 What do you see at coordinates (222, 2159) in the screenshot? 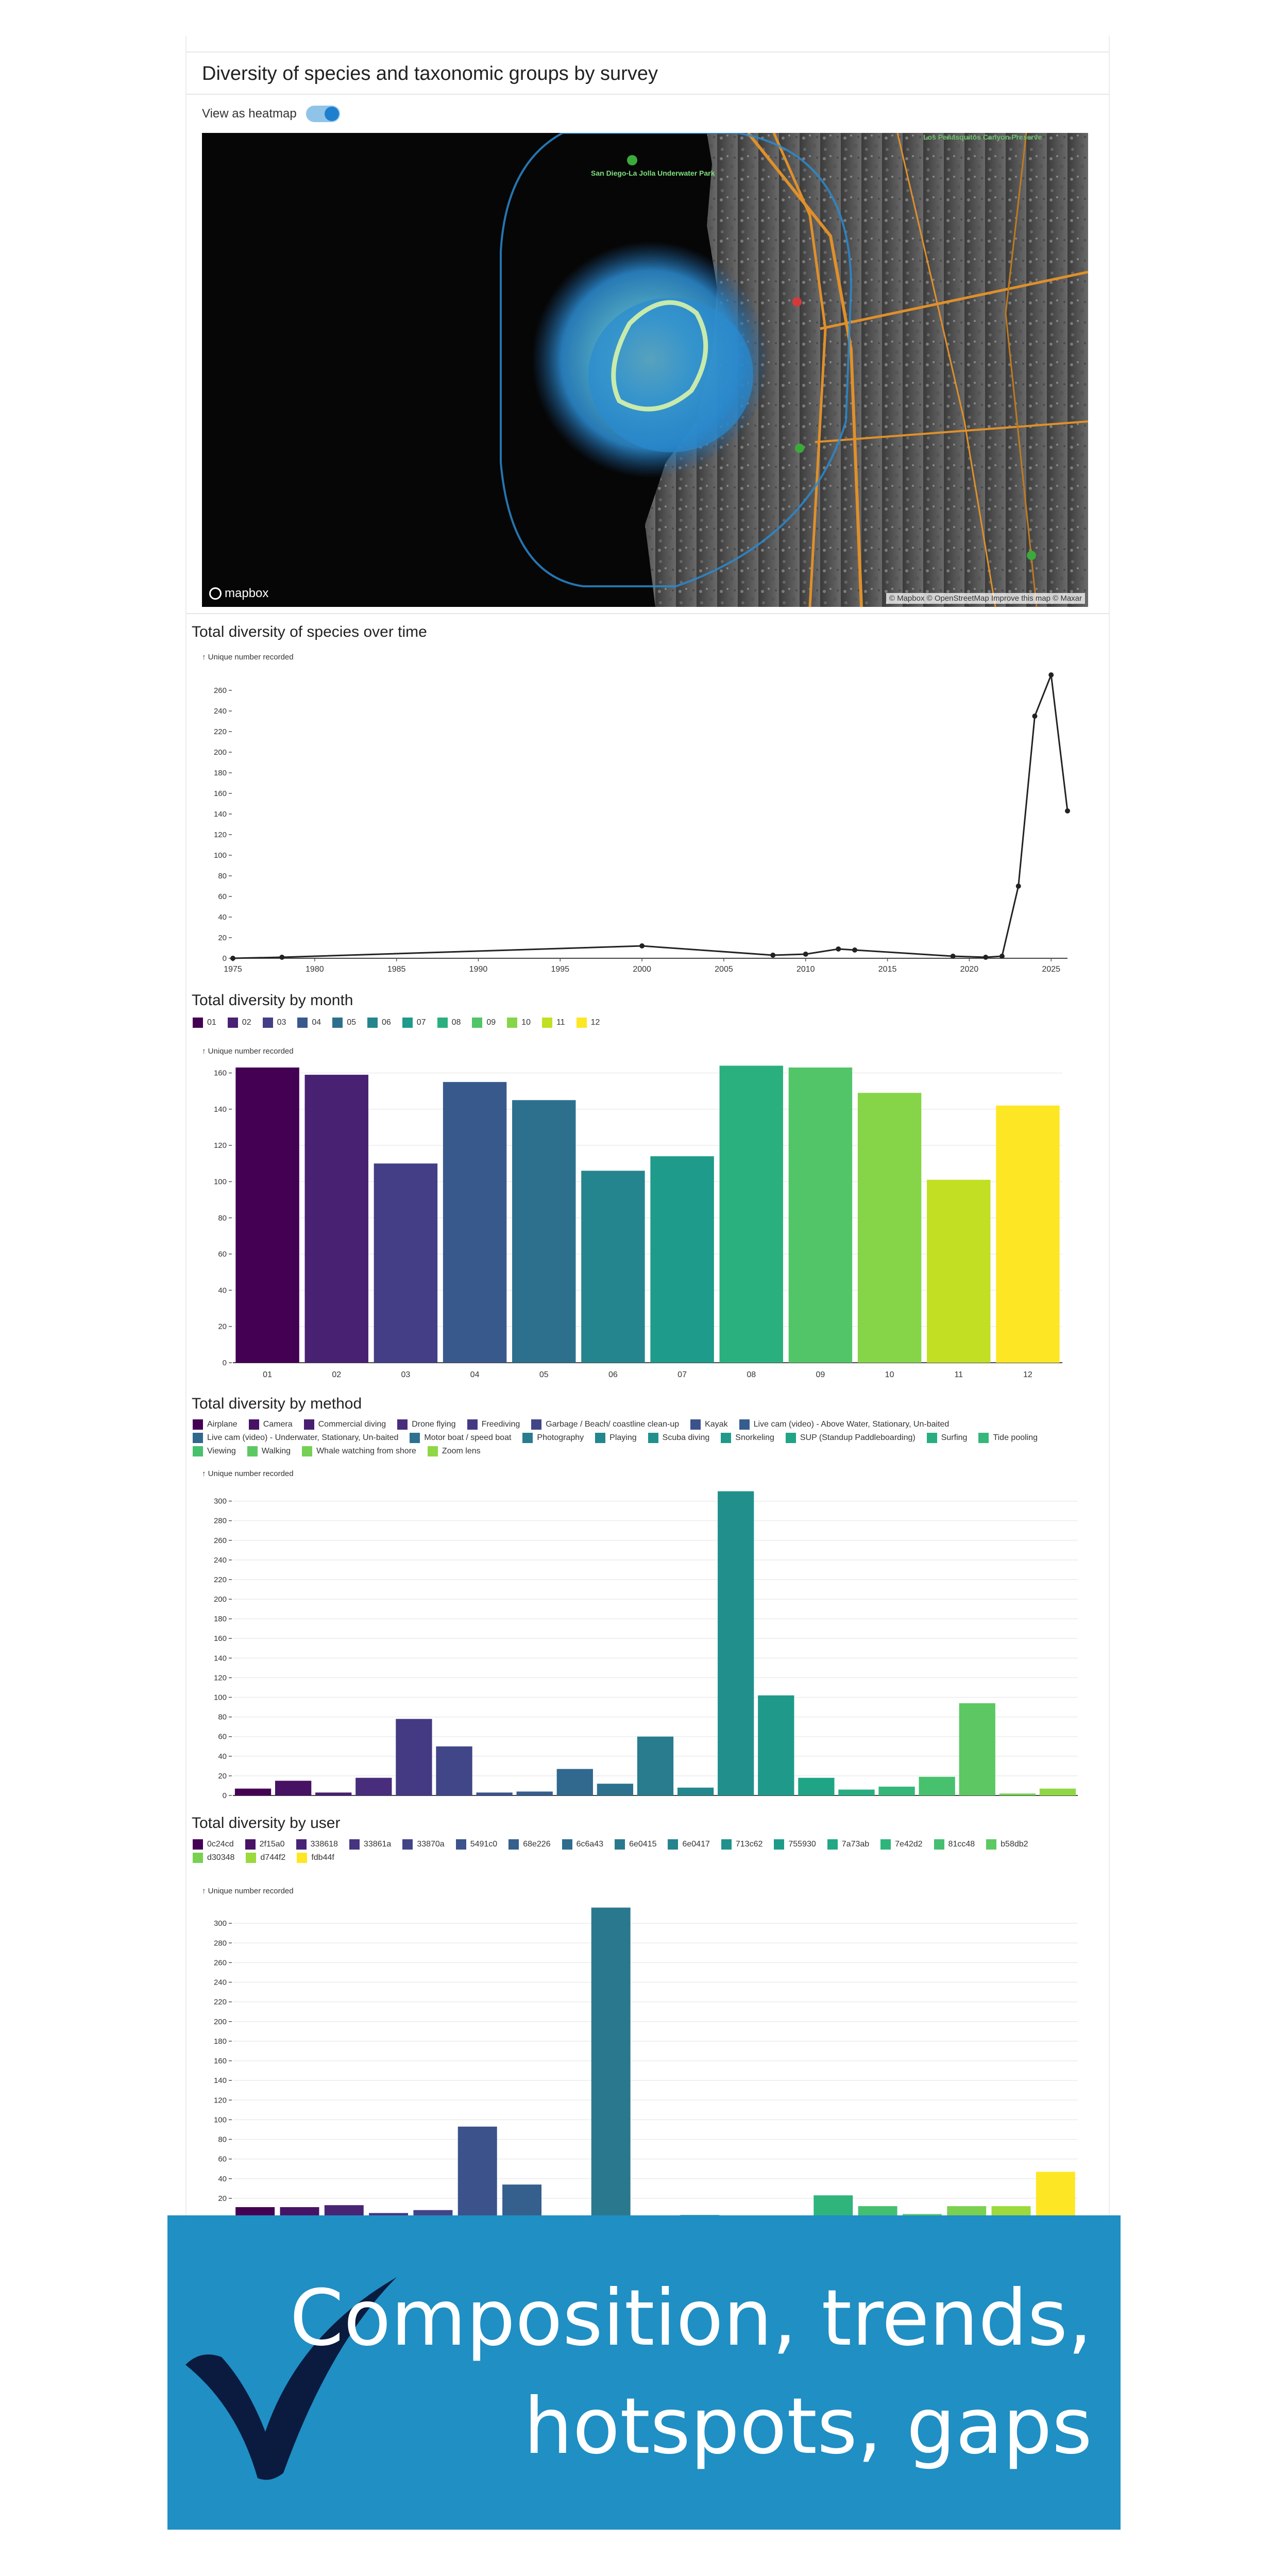
I see `y-tick-label: 60` at bounding box center [222, 2159].